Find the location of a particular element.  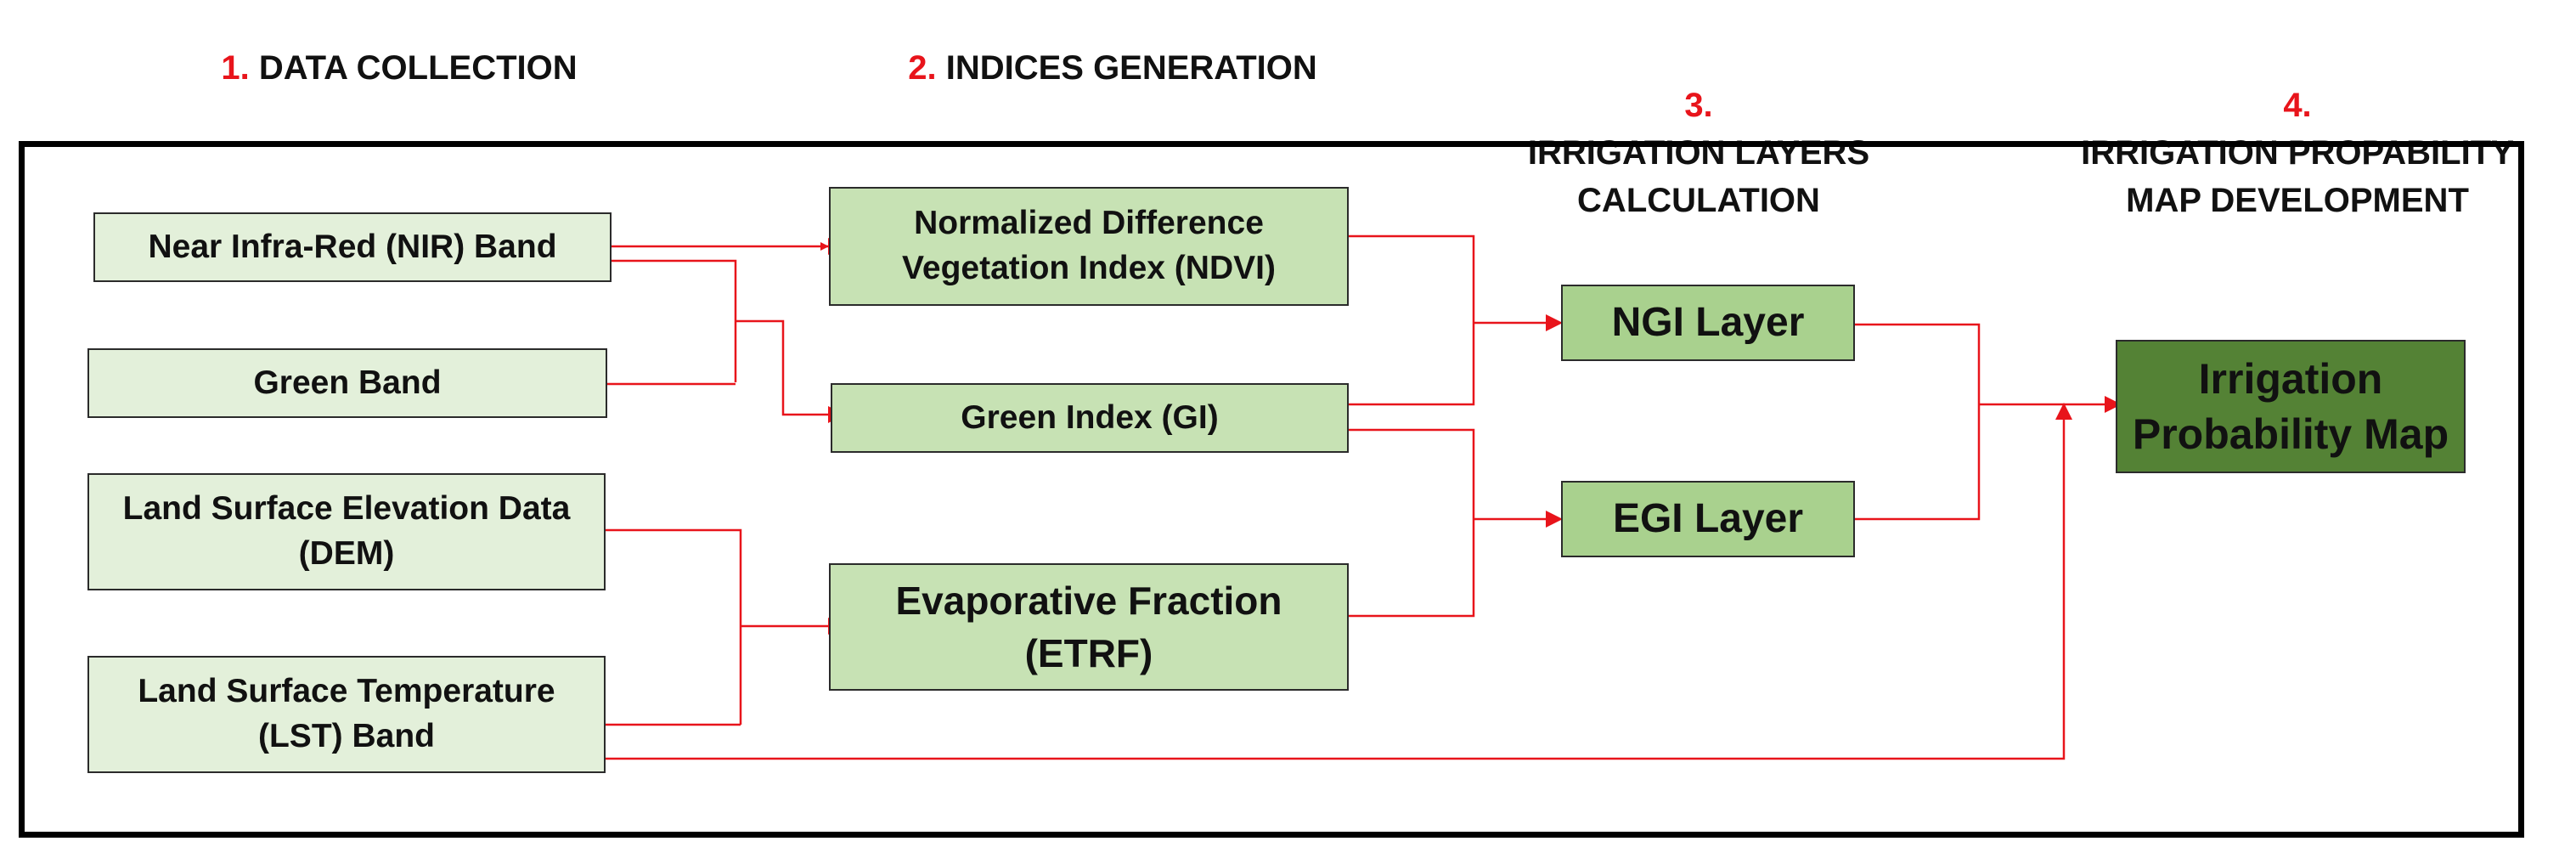

stage-number: 3. is located at coordinates (1698, 105).